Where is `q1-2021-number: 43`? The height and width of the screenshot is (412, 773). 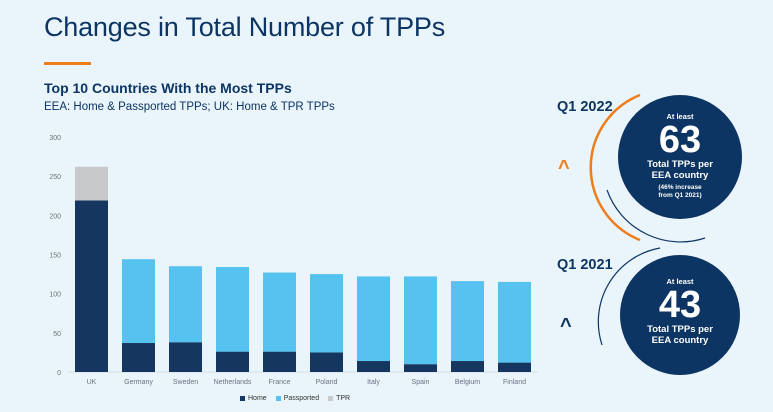 q1-2021-number: 43 is located at coordinates (680, 305).